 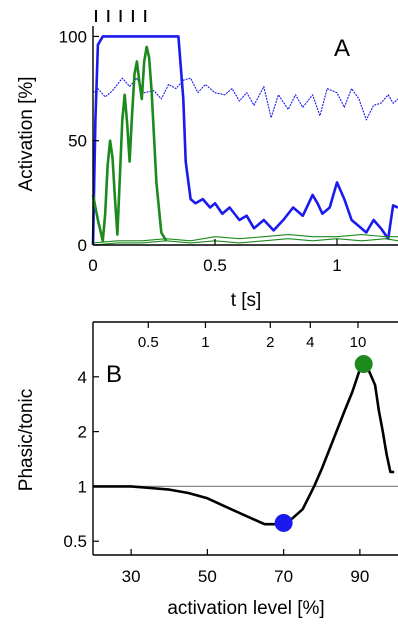 I want to click on panel-a-y-ticks: 0 50 100, so click(x=79, y=141).